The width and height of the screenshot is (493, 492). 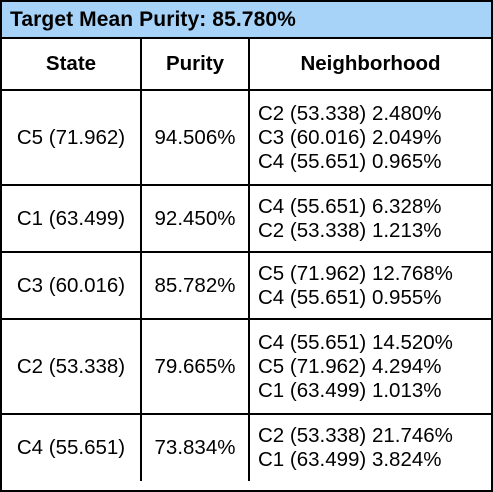 I want to click on neighborhood-cell: C5 (71.962) 12.768% C4 (55.651) 0.955%, so click(x=369, y=285).